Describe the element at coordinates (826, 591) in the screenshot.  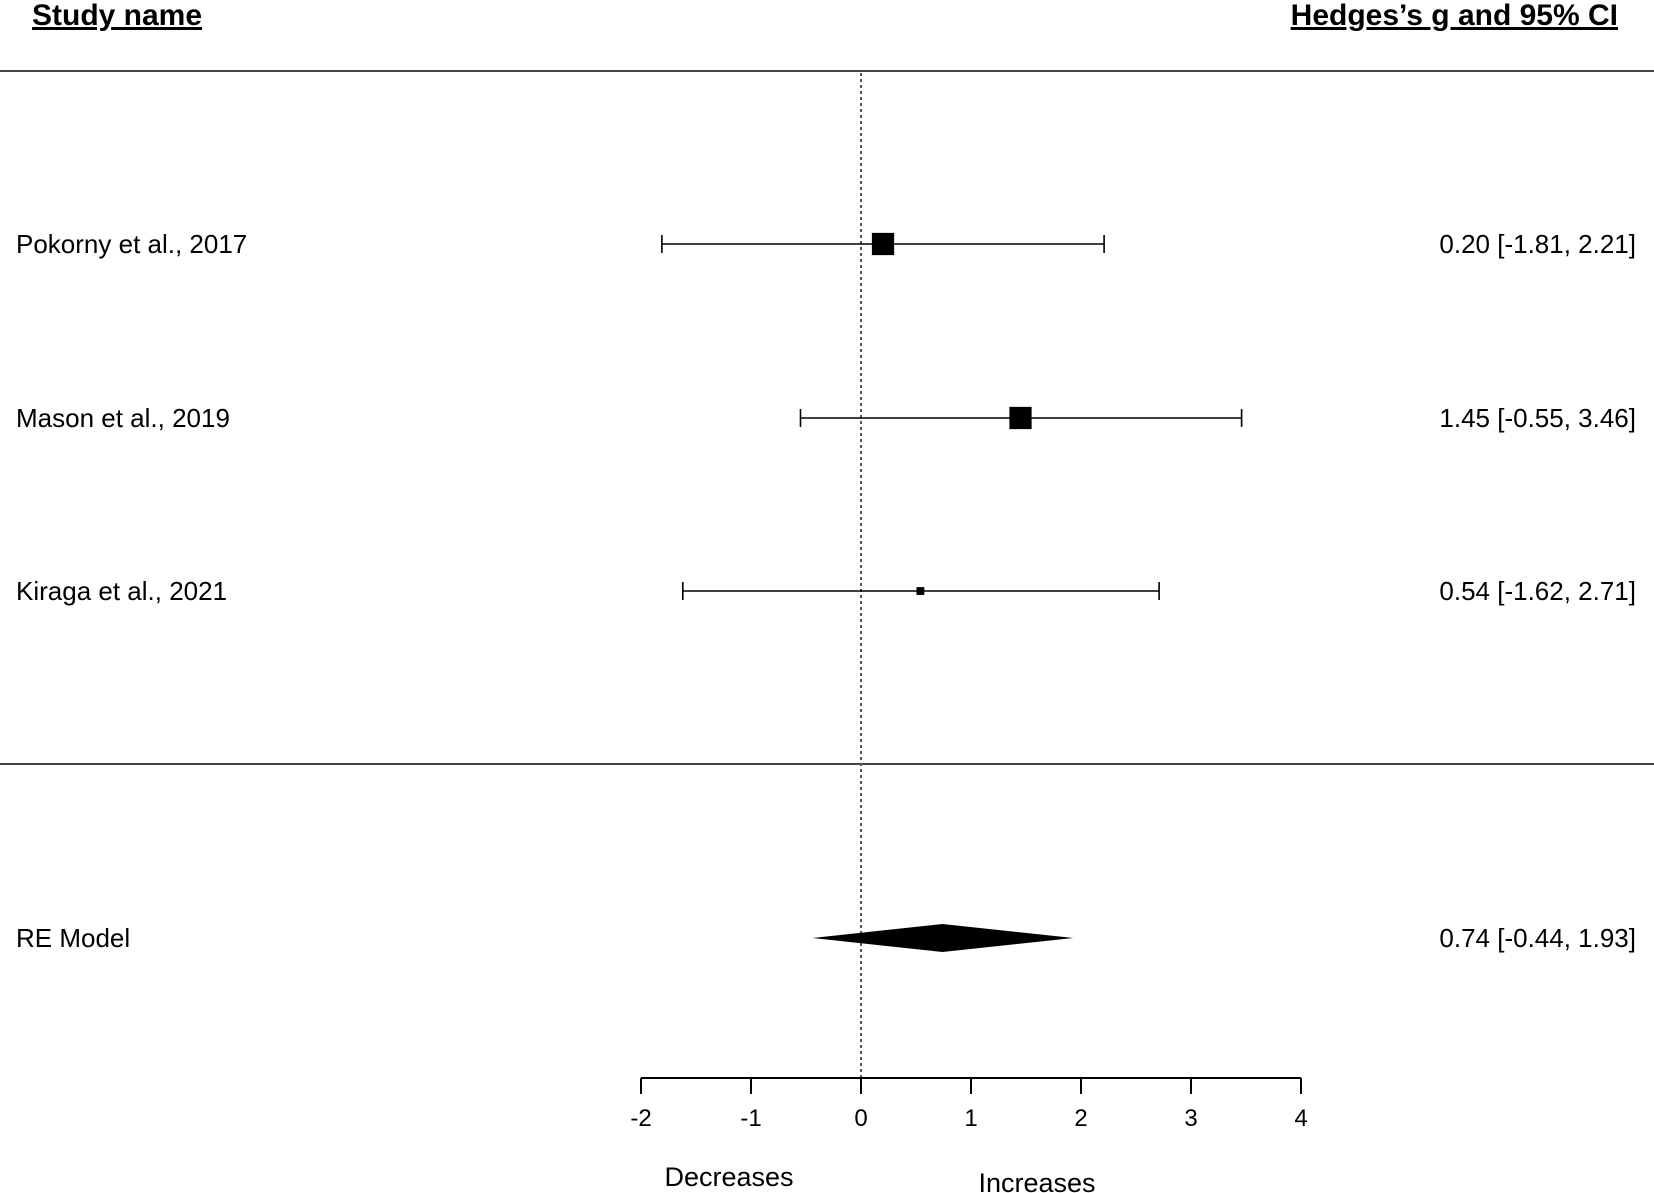
I see `study-row: Kiraga et al., 2021 0.54 [-1.62, 2.71]` at that location.